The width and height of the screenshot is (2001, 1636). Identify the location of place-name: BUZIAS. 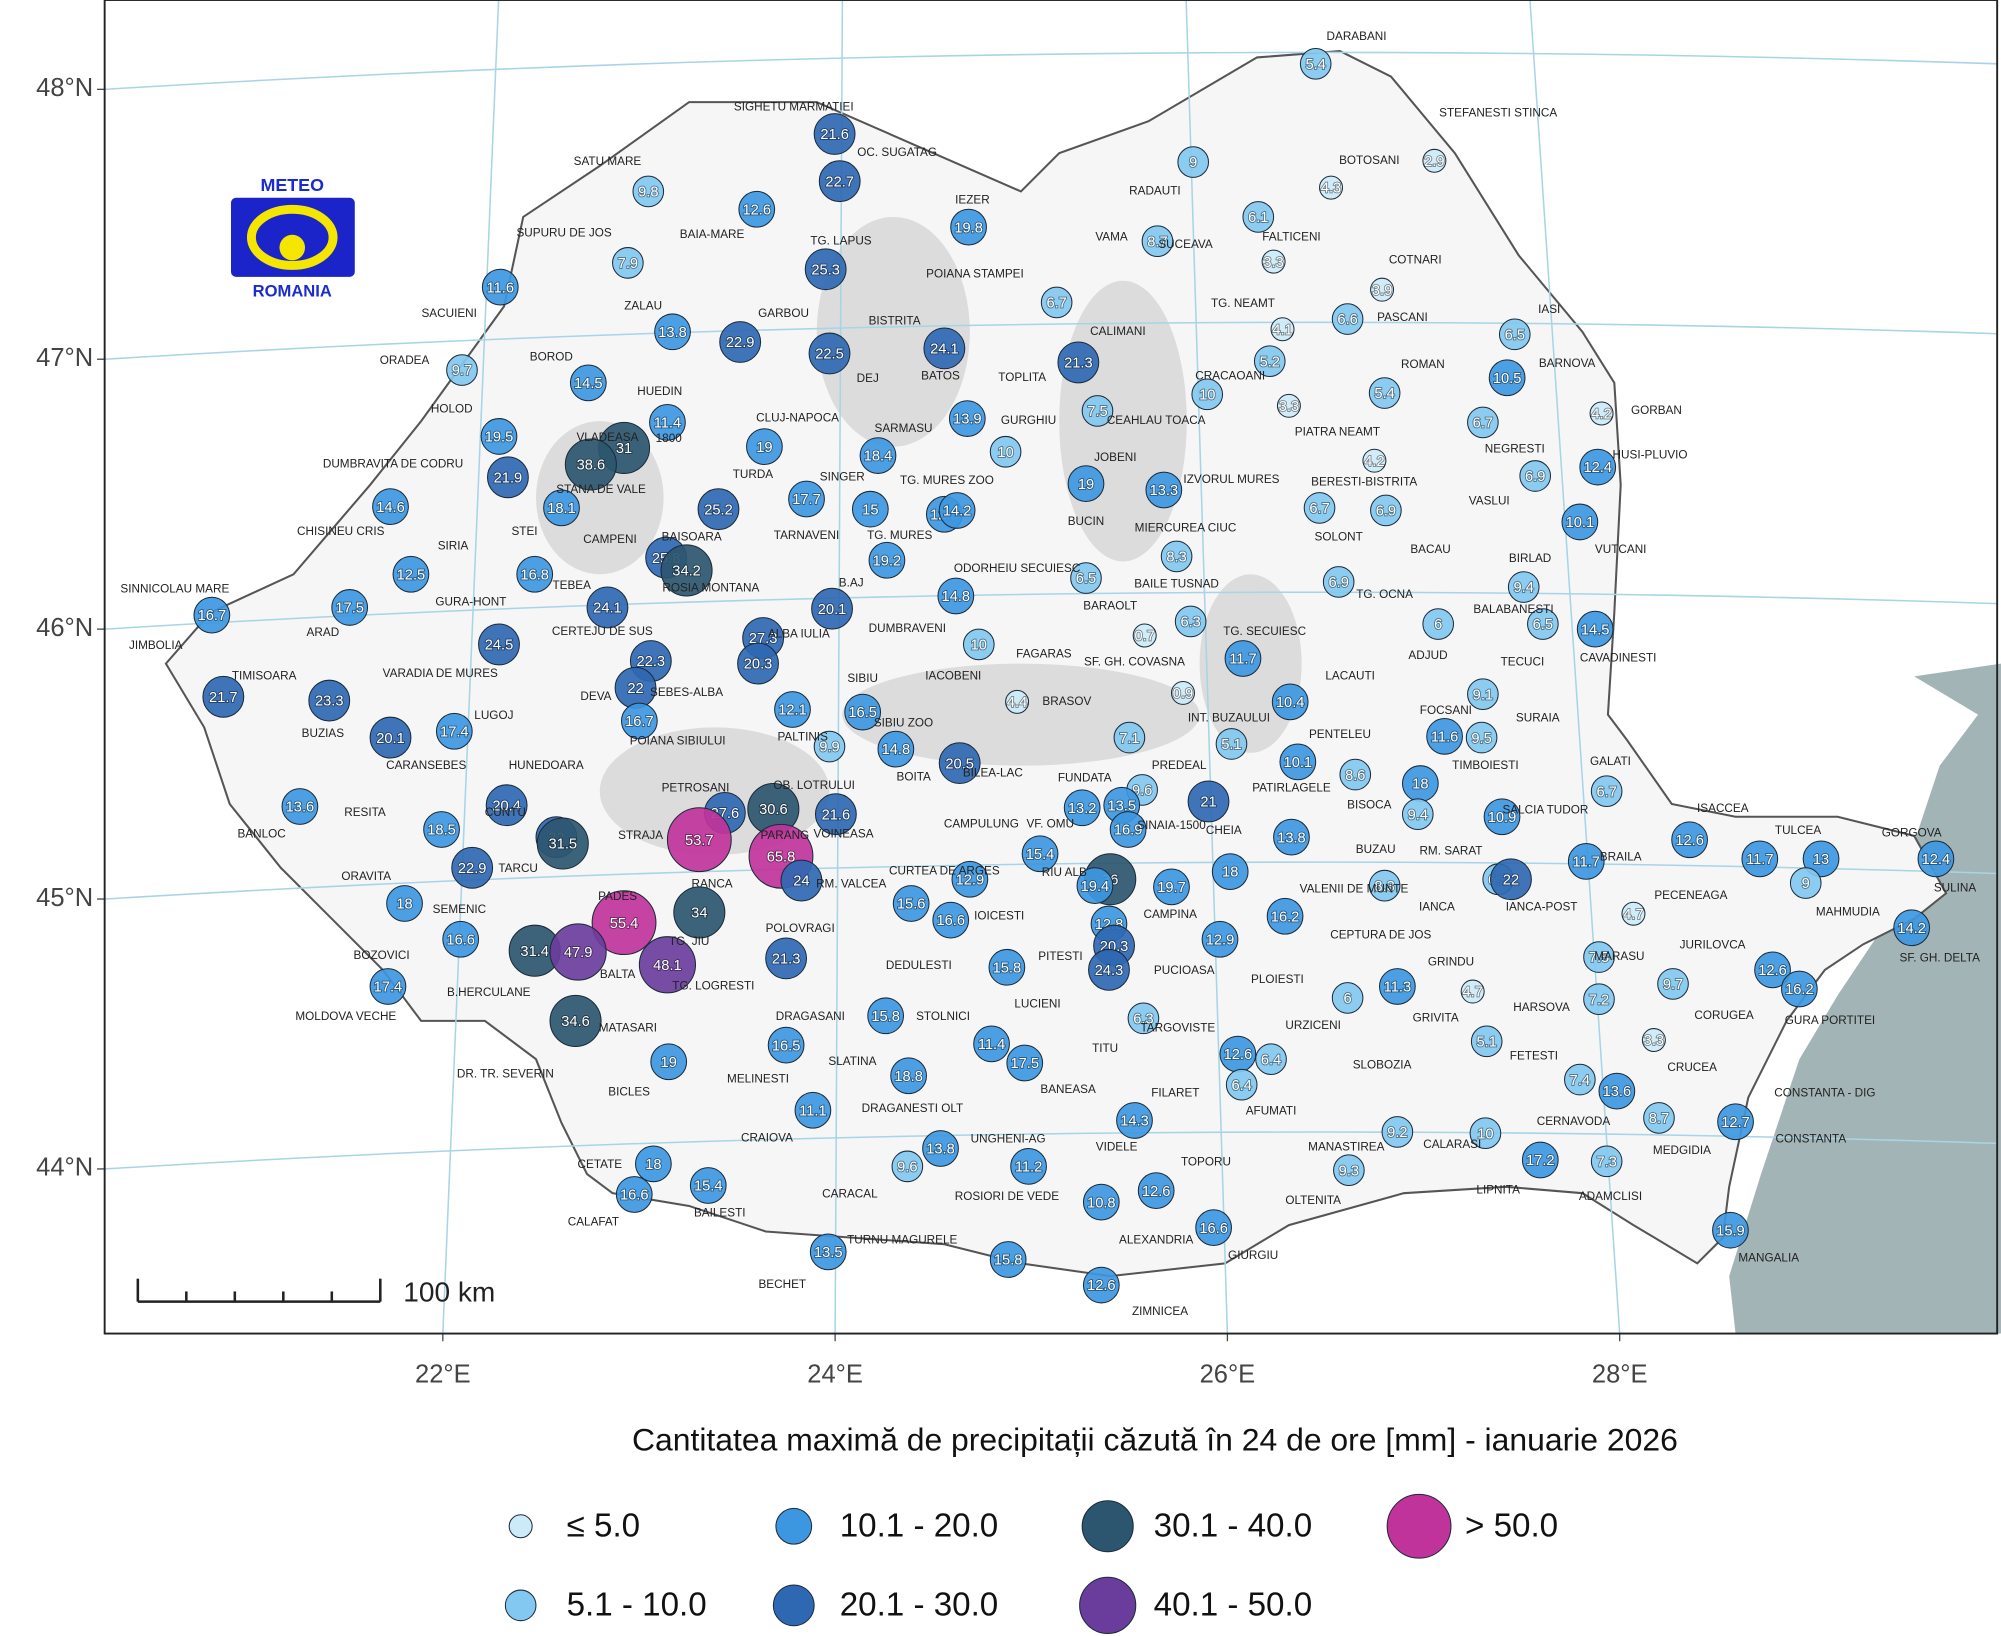
(323, 733).